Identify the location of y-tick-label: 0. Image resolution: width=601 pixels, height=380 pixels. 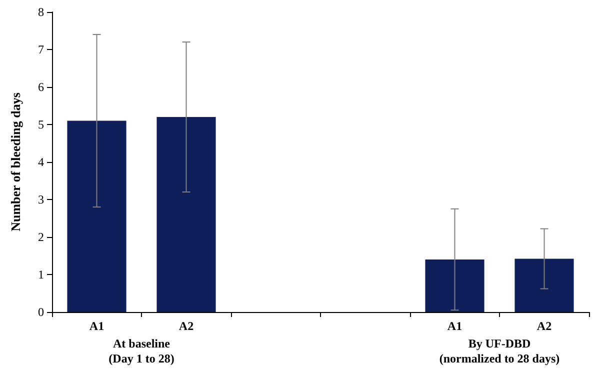
(41, 312).